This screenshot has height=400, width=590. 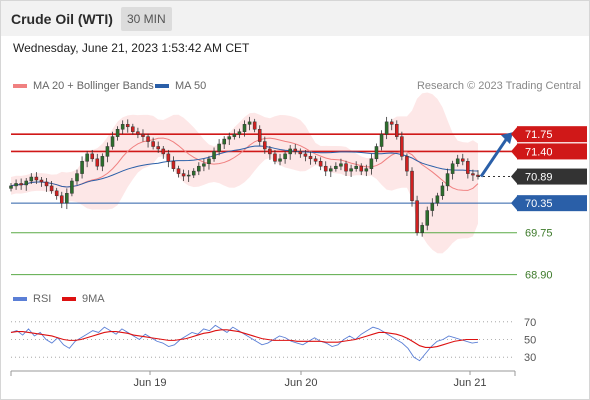 What do you see at coordinates (514, 134) in the screenshot?
I see `level-tag-71.75-pointer` at bounding box center [514, 134].